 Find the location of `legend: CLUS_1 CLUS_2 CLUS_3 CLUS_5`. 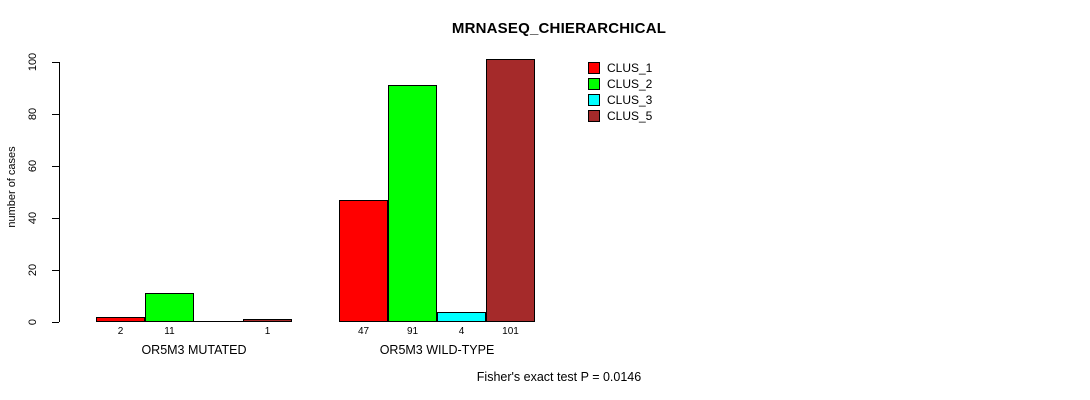

legend: CLUS_1 CLUS_2 CLUS_3 CLUS_5 is located at coordinates (620, 92).